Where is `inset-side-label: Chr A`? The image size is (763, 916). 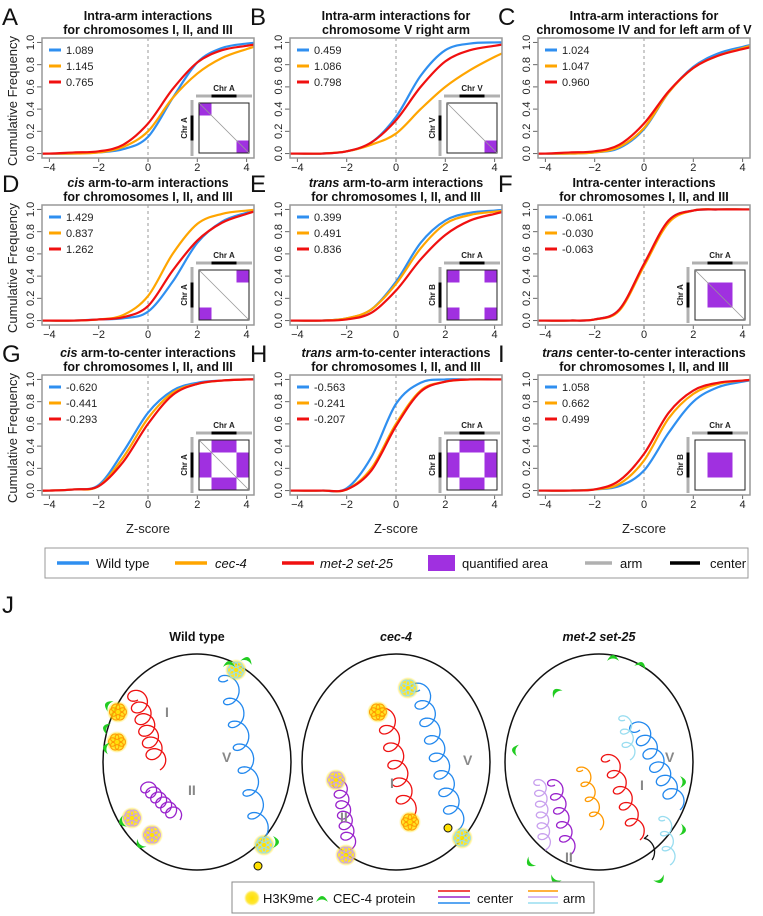
inset-side-label: Chr A is located at coordinates (184, 128).